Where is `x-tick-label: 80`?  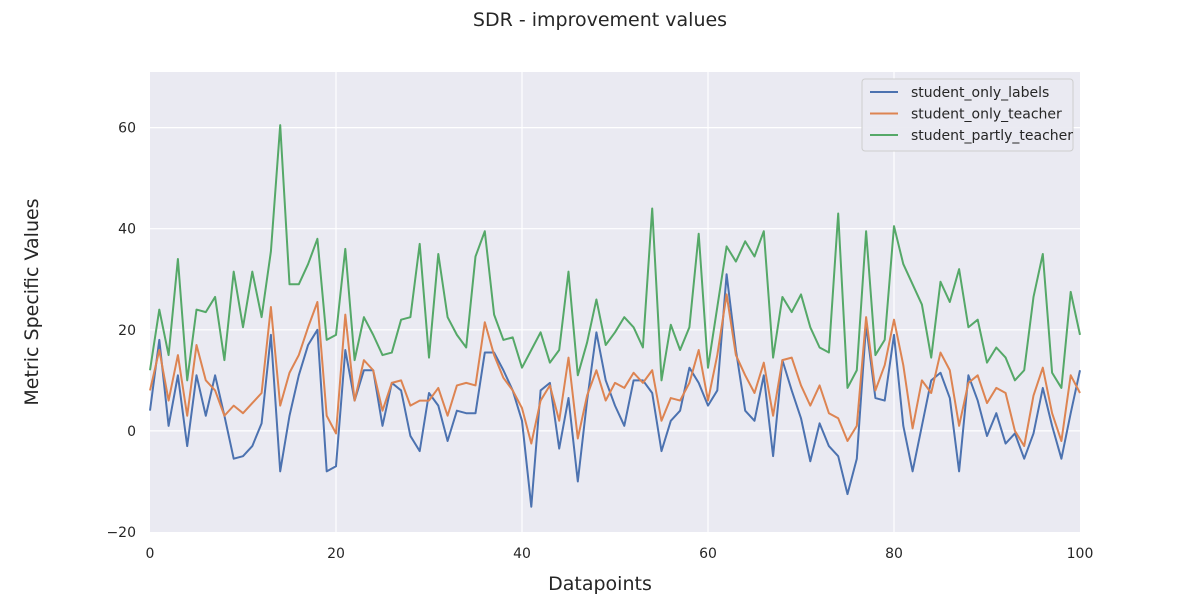
x-tick-label: 80 is located at coordinates (894, 554).